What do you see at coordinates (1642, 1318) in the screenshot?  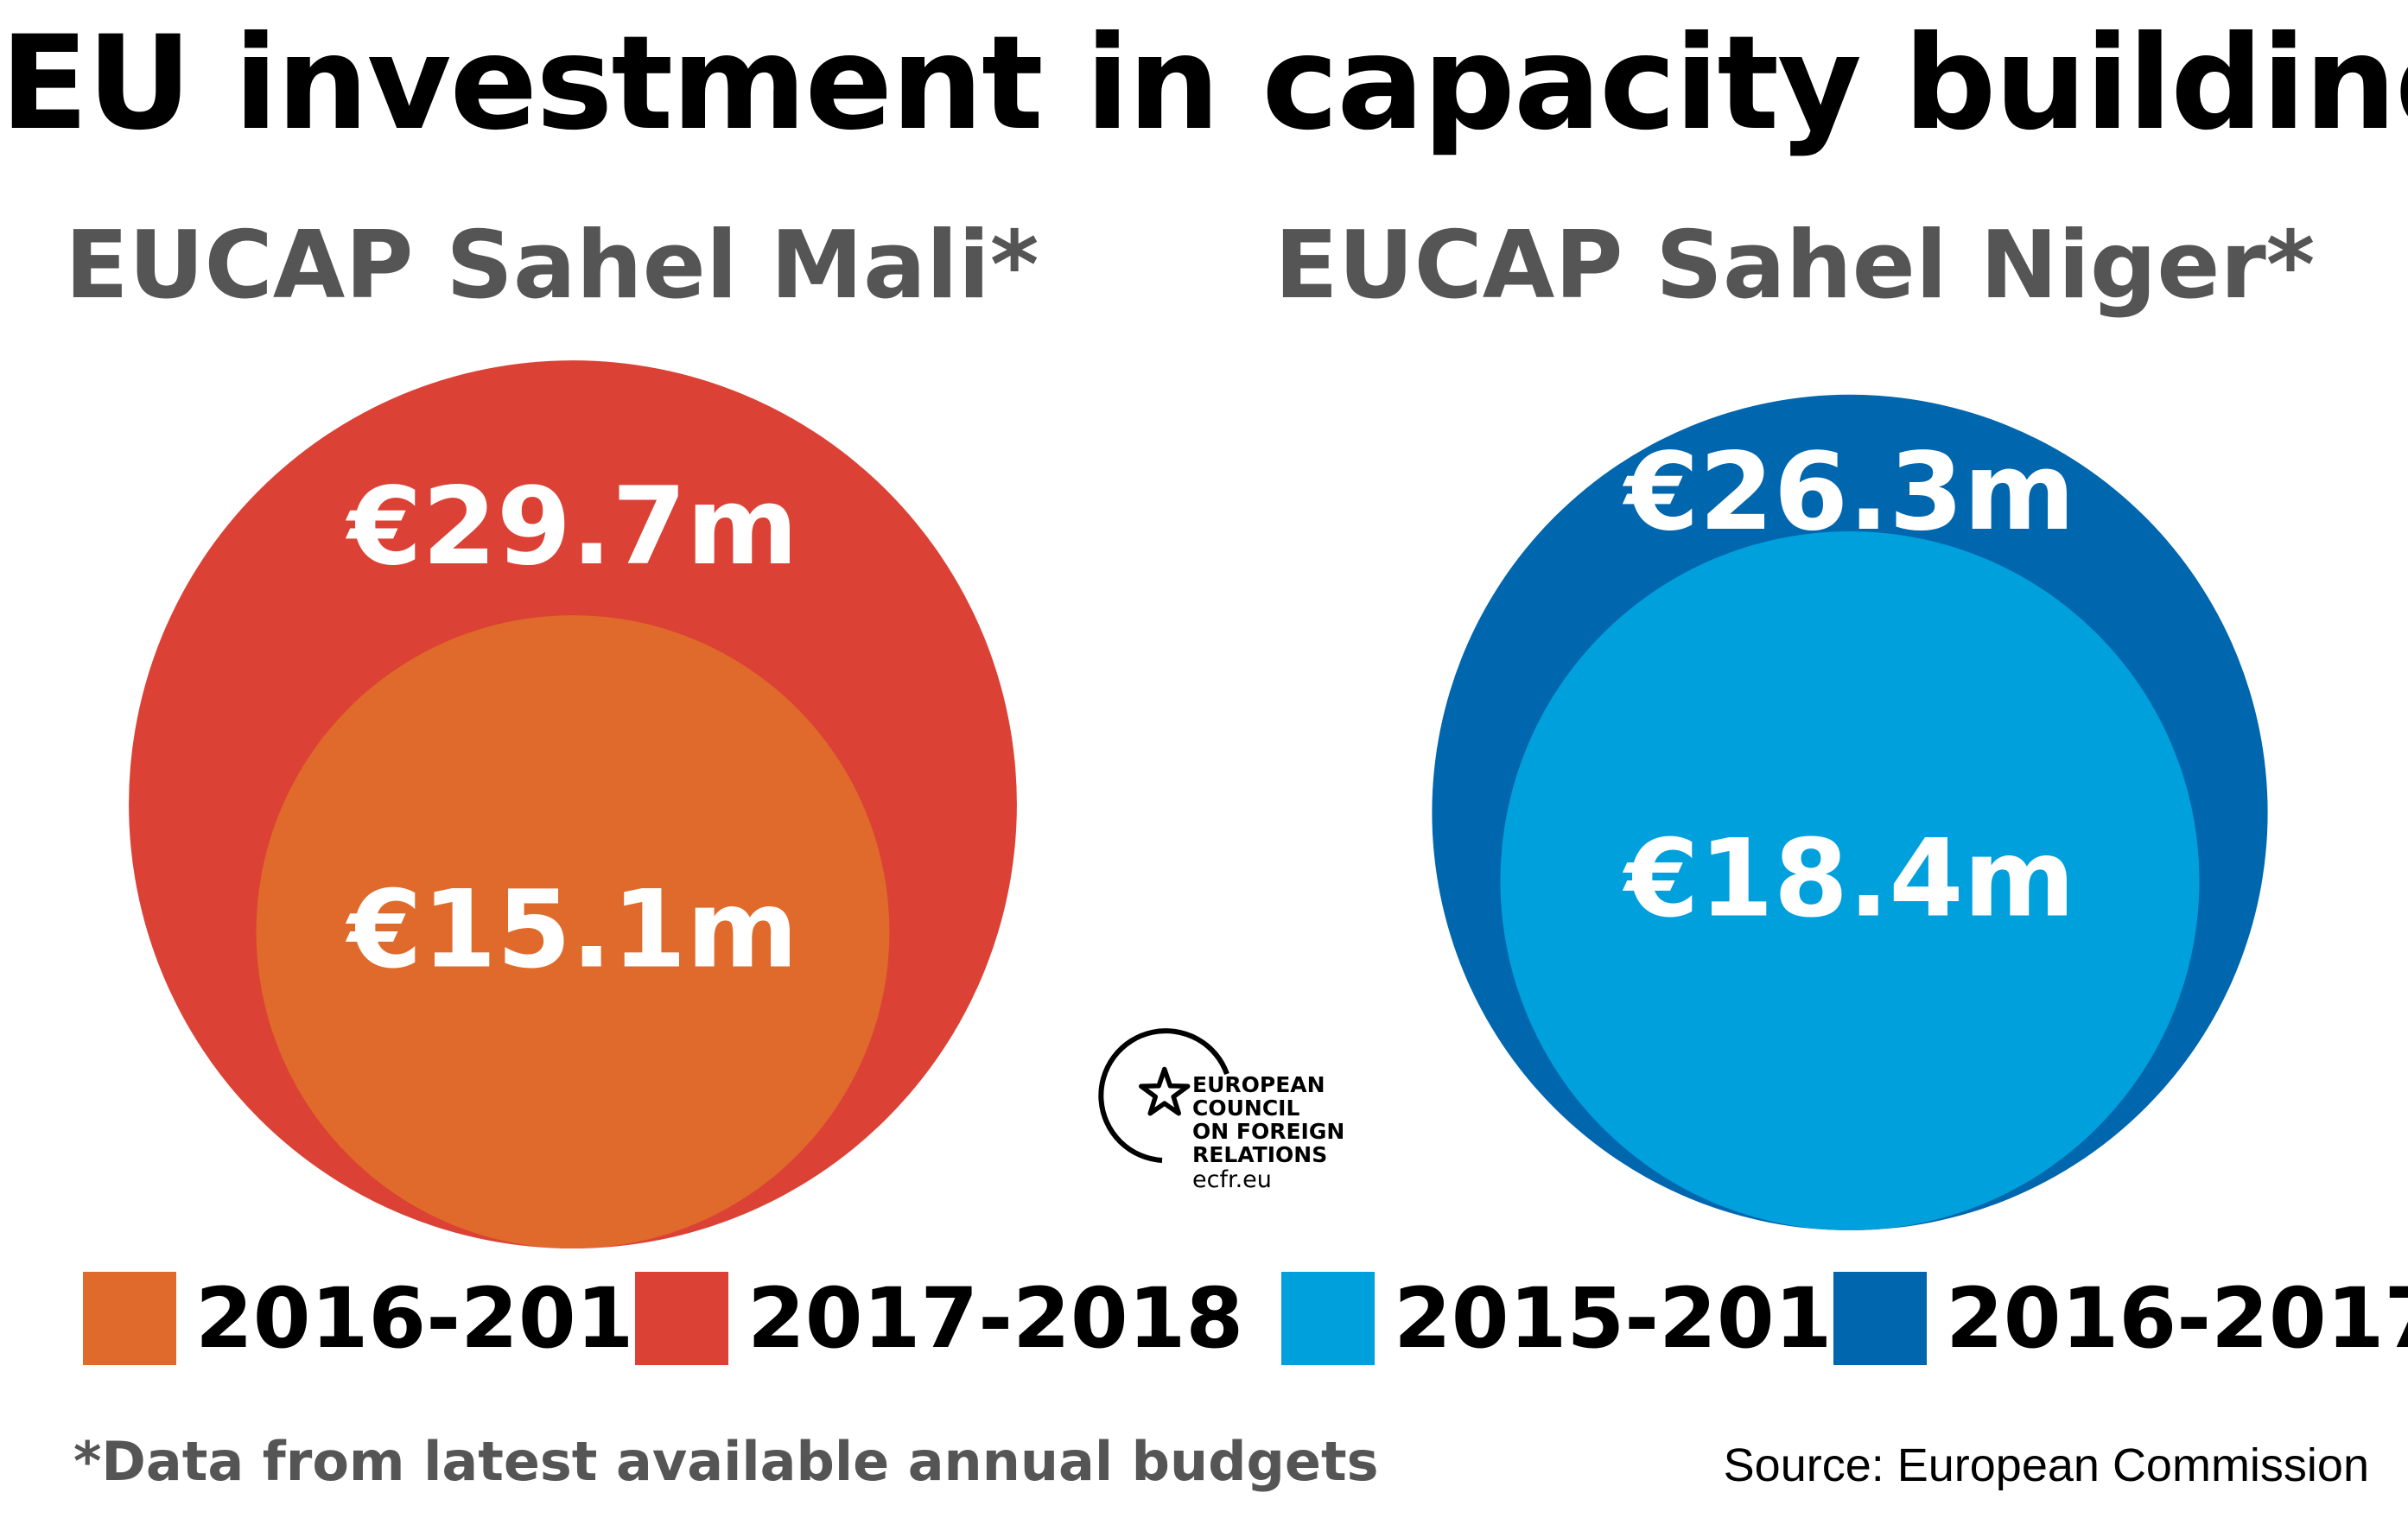 I see `legend-label: 2015-2016` at bounding box center [1642, 1318].